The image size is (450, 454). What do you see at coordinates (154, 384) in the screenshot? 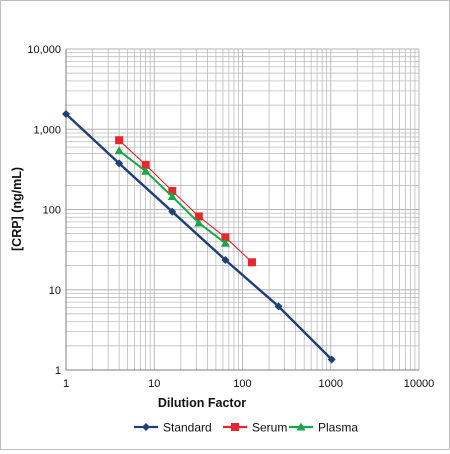
I see `x-tick-label: 10` at bounding box center [154, 384].